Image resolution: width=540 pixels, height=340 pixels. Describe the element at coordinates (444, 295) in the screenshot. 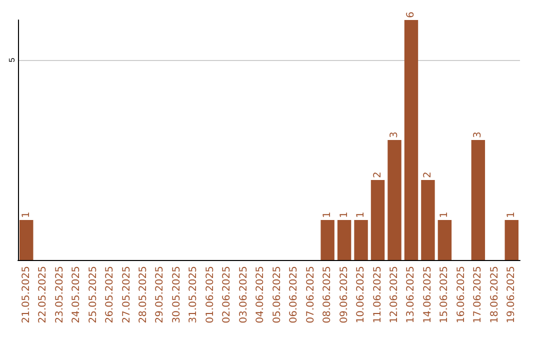

I see `x-tick-label: 15.06.2025` at that location.